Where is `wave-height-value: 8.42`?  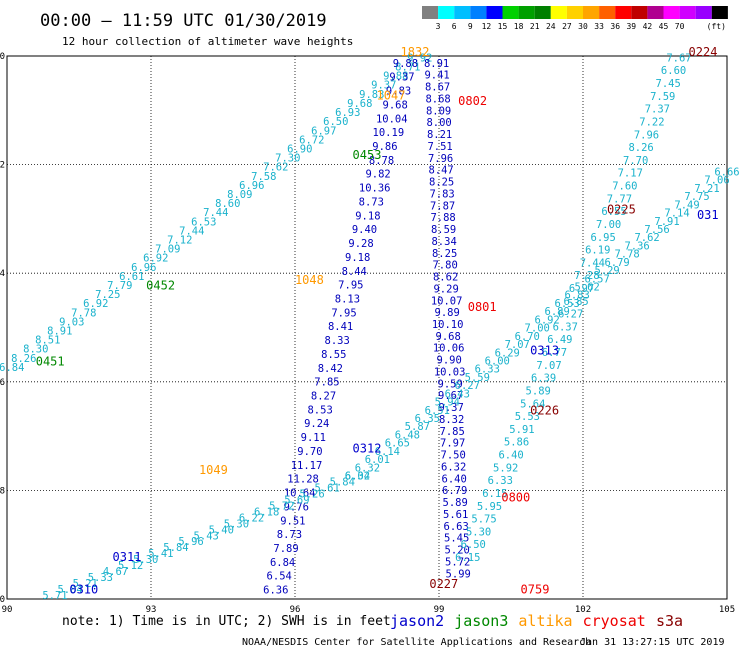 wave-height-value: 8.42 is located at coordinates (330, 369).